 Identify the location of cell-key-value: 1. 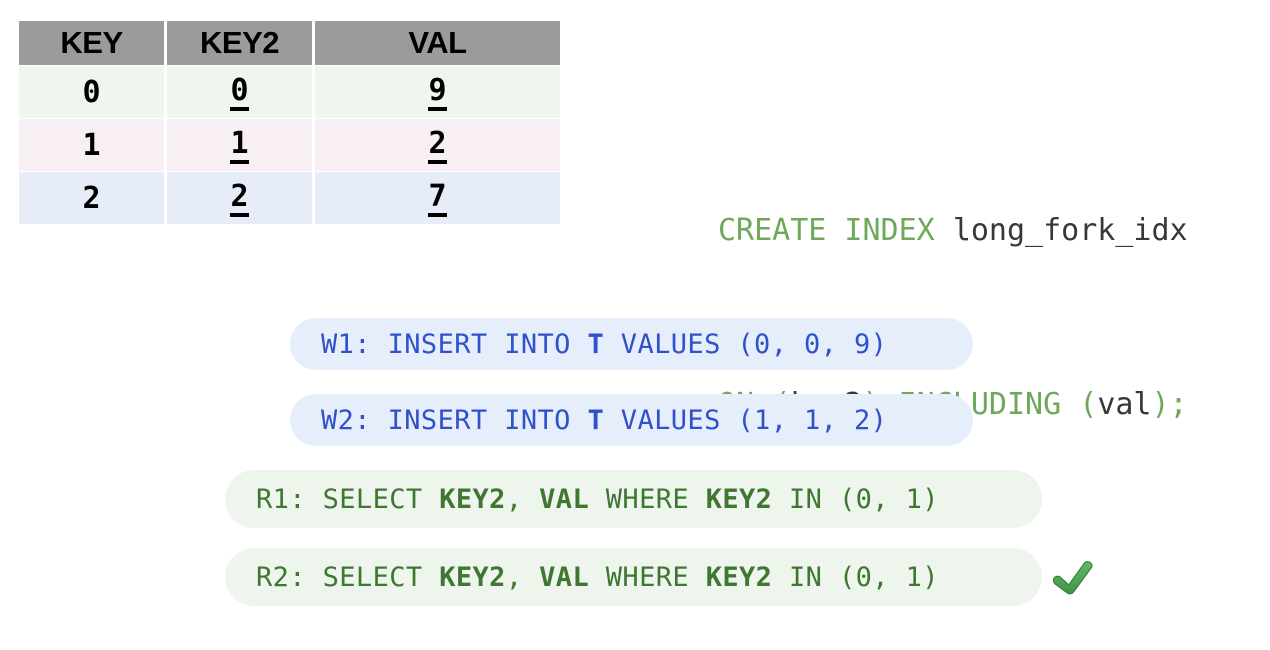
(91, 145).